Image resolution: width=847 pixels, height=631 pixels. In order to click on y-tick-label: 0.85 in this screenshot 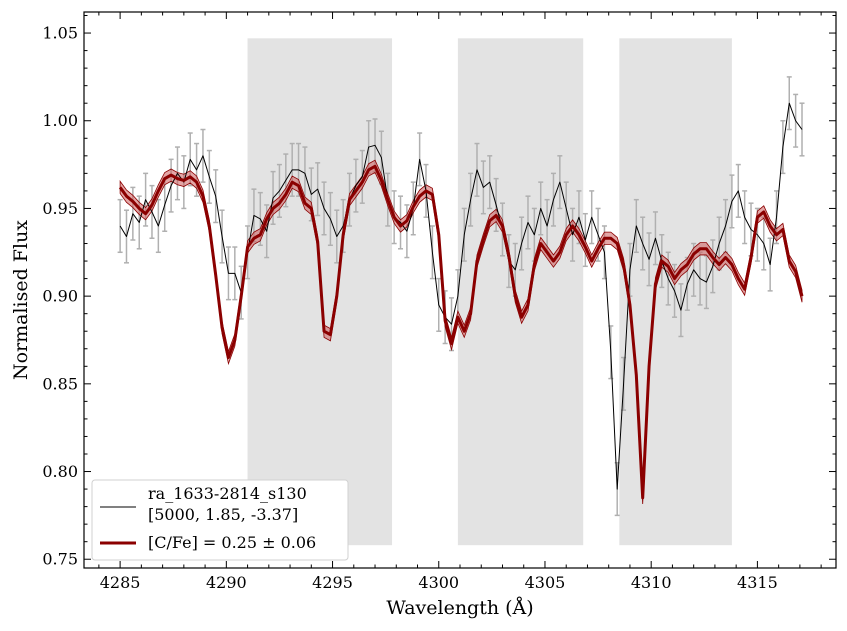, I will do `click(60, 383)`.